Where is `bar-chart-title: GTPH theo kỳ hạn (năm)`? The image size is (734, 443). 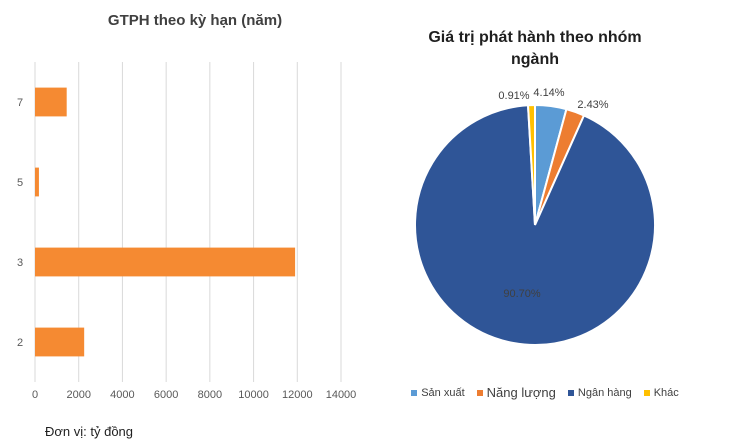 bar-chart-title: GTPH theo kỳ hạn (năm) is located at coordinates (195, 20).